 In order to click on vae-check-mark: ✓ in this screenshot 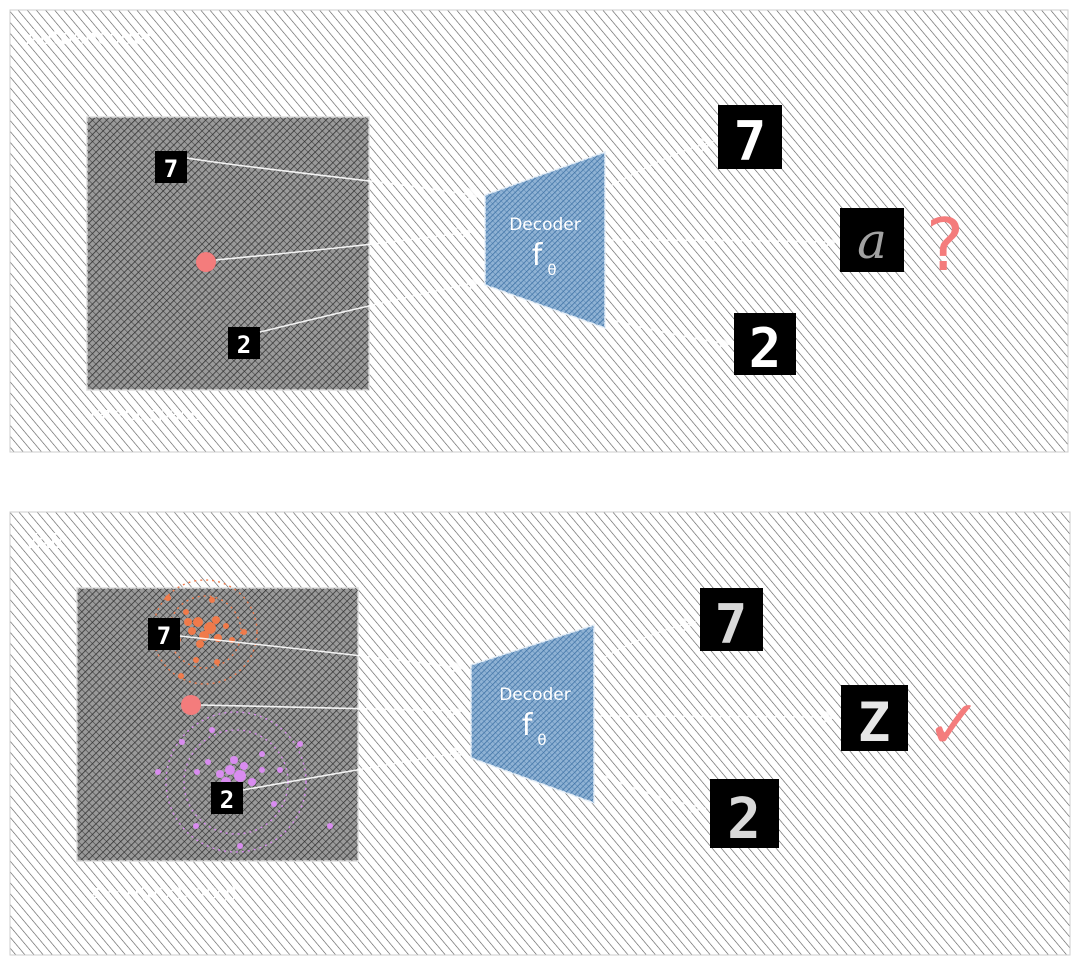, I will do `click(954, 725)`.